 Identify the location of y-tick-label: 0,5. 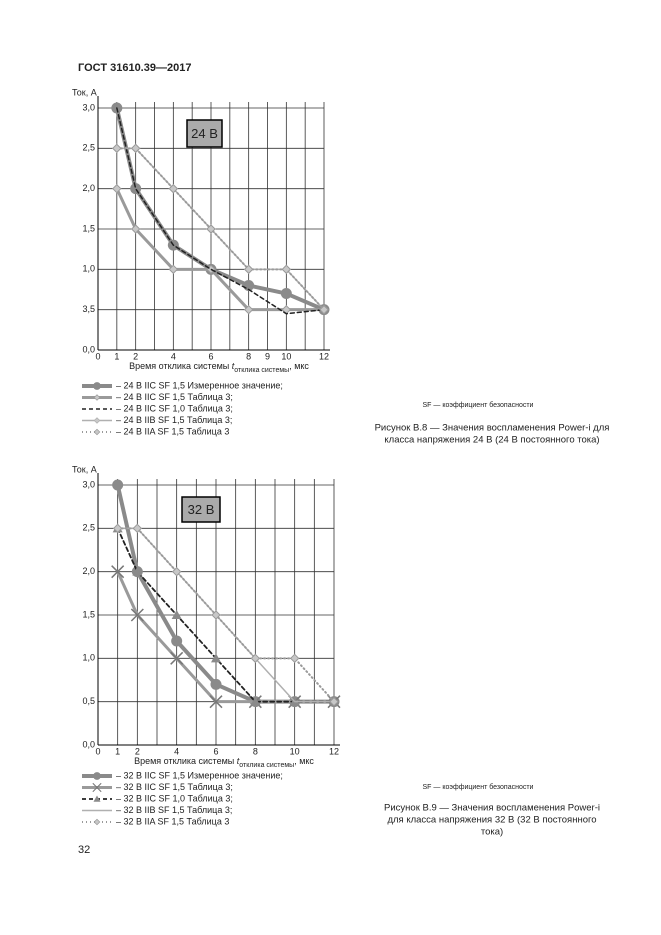
(88, 701).